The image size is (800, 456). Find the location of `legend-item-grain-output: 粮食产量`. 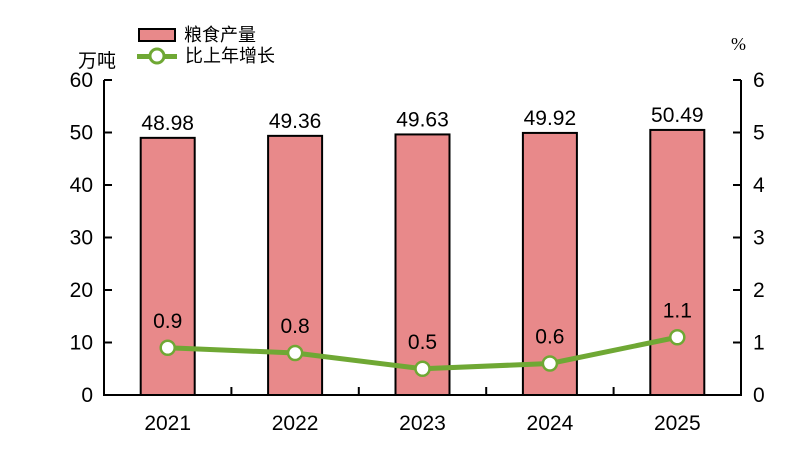

legend-item-grain-output: 粮食产量 is located at coordinates (206, 35).